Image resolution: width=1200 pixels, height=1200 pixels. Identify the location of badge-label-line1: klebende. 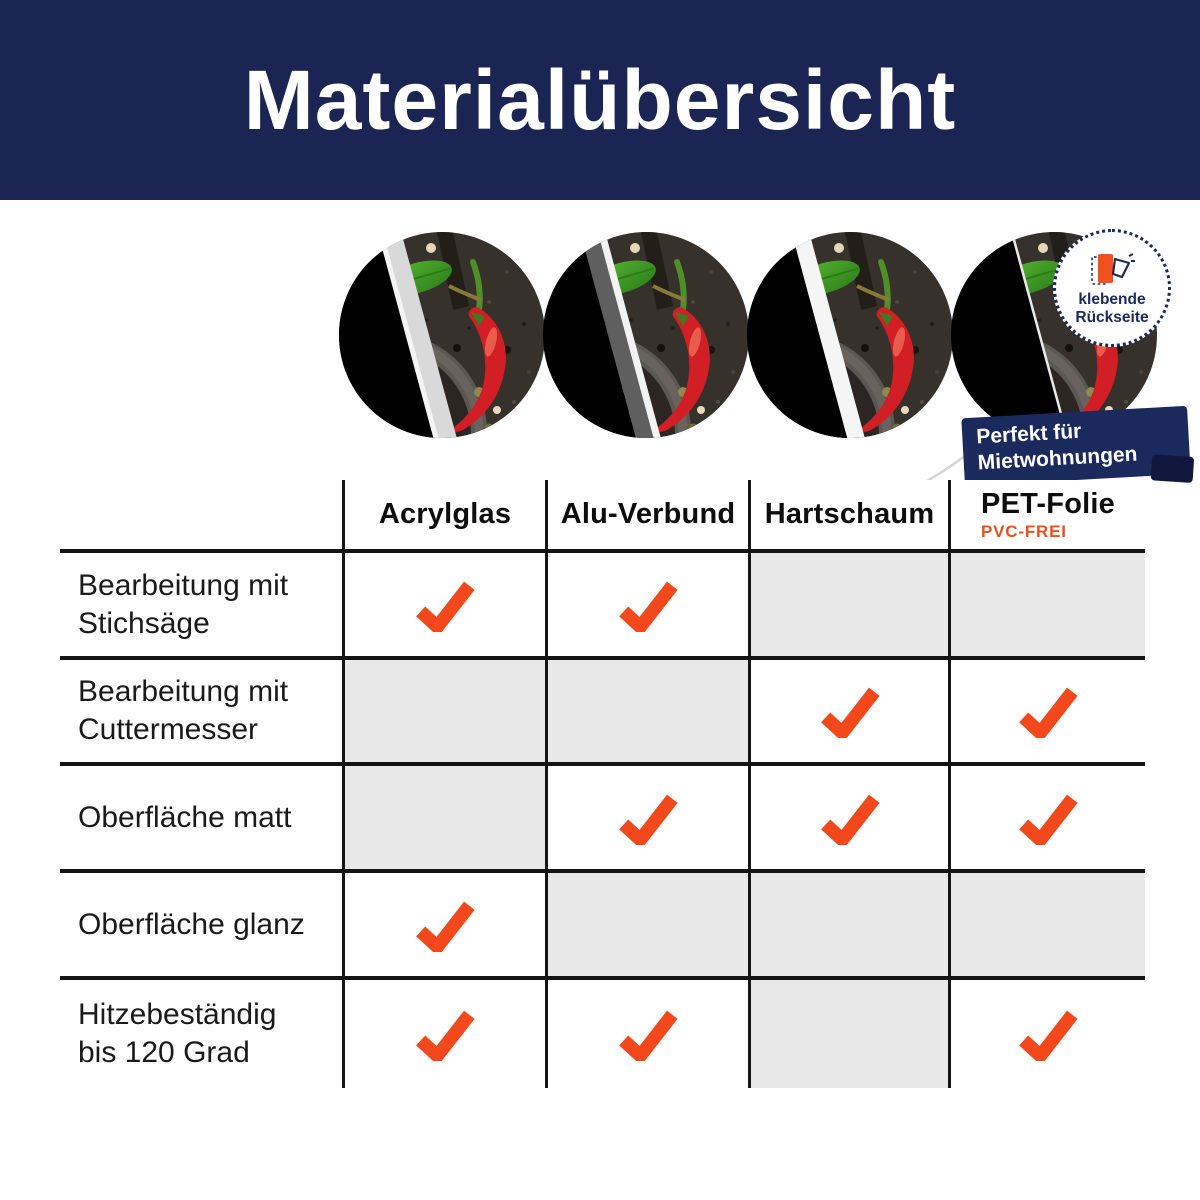
(1112, 299).